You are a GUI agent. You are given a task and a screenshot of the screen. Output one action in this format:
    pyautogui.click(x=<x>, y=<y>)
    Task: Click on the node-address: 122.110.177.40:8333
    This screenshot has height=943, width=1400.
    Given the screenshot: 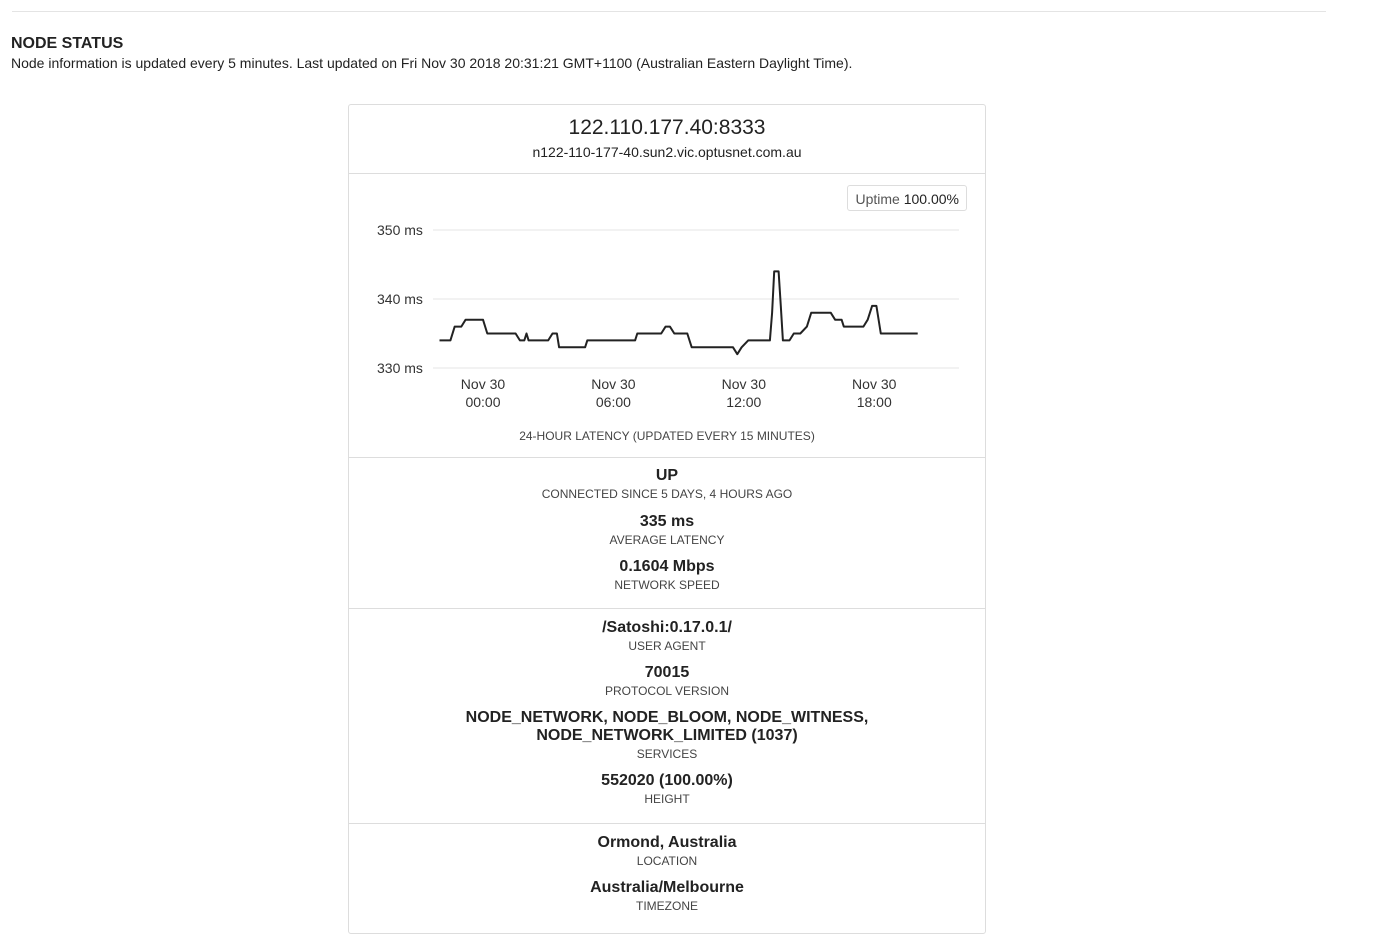 What is the action you would take?
    pyautogui.click(x=667, y=127)
    